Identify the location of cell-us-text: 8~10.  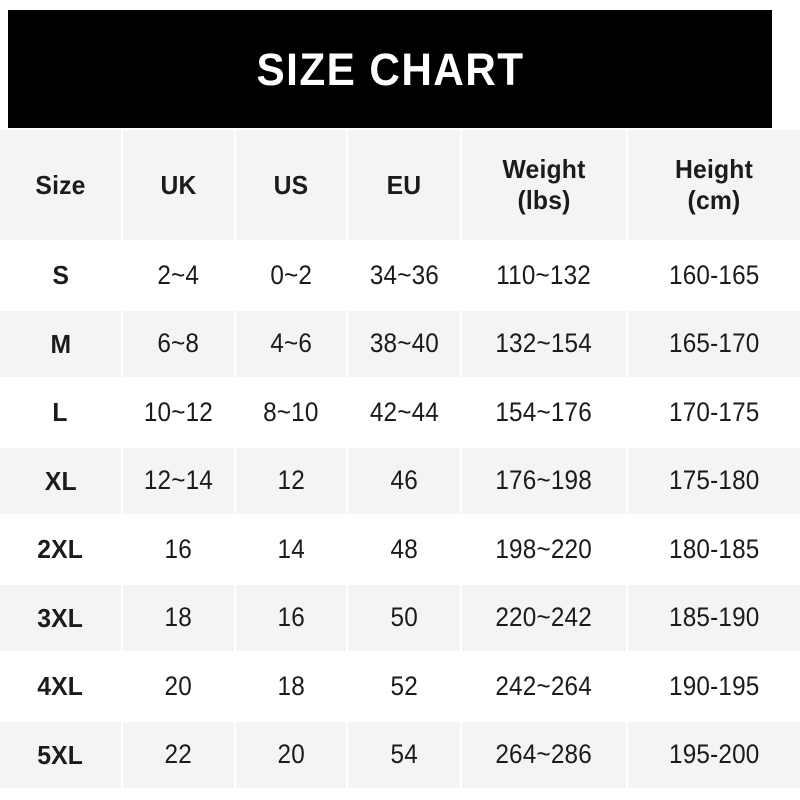
(291, 411).